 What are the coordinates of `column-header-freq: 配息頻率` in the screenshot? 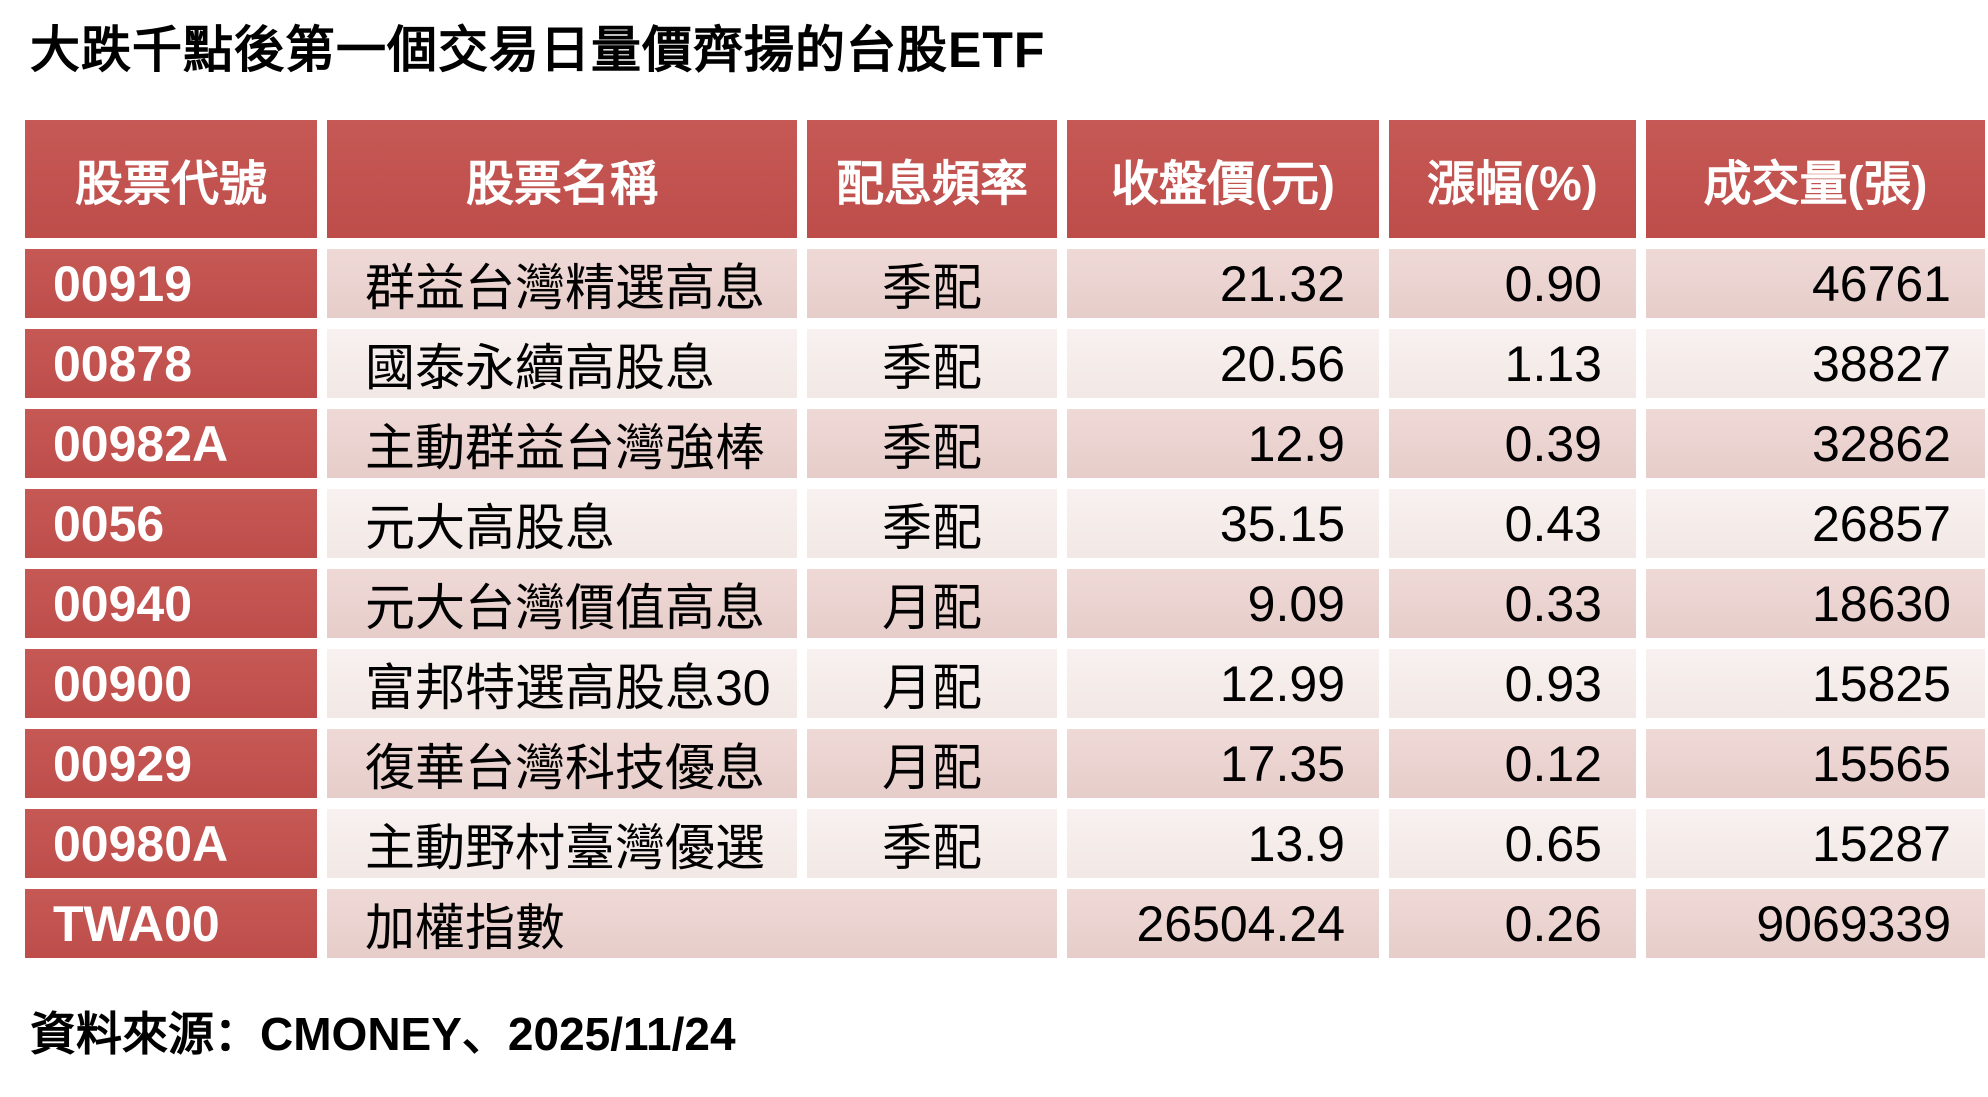 It's located at (932, 179).